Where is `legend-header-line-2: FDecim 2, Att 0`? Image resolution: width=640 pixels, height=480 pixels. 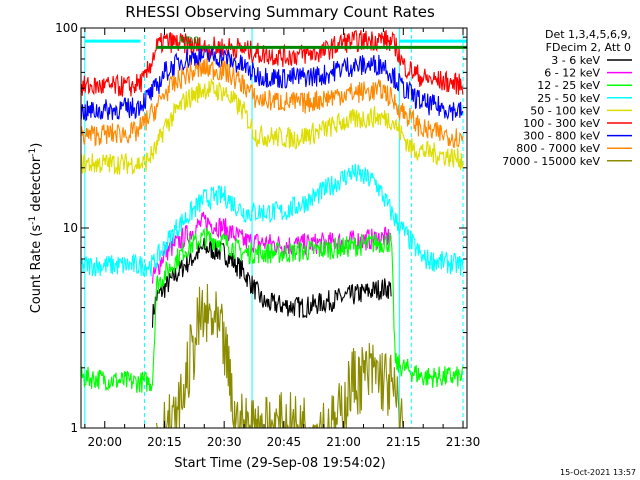 legend-header-line-2: FDecim 2, Att 0 is located at coordinates (588, 47).